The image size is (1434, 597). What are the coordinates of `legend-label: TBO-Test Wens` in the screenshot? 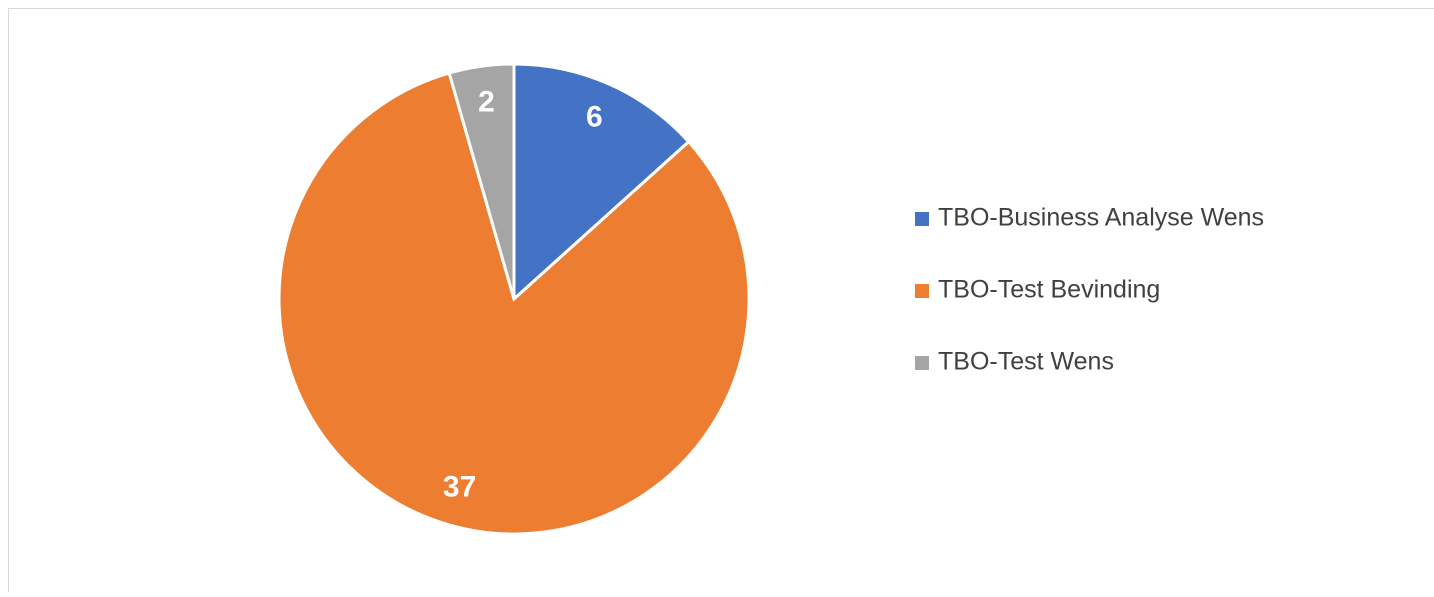 It's located at (1026, 362).